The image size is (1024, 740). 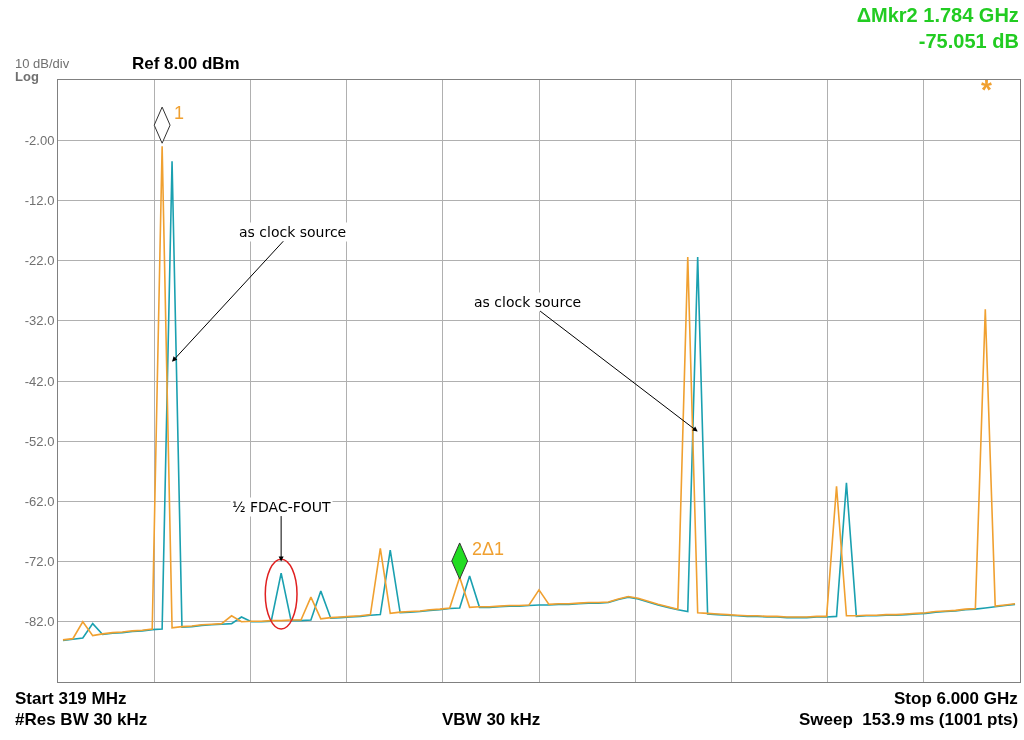 What do you see at coordinates (71, 698) in the screenshot?
I see `text: Start 319 MHz` at bounding box center [71, 698].